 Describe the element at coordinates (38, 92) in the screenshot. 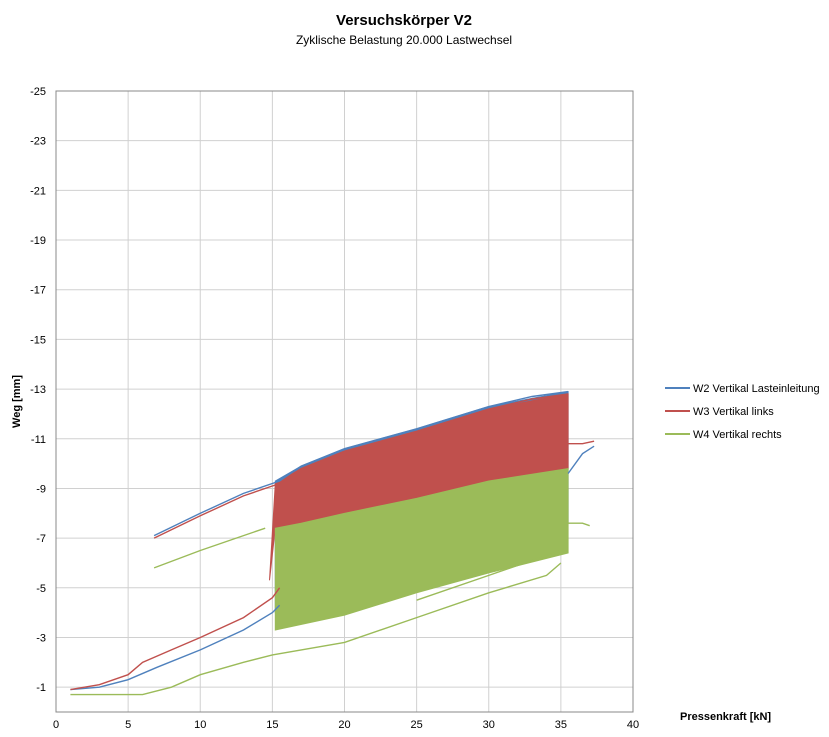

I see `y-tick-label: -25` at that location.